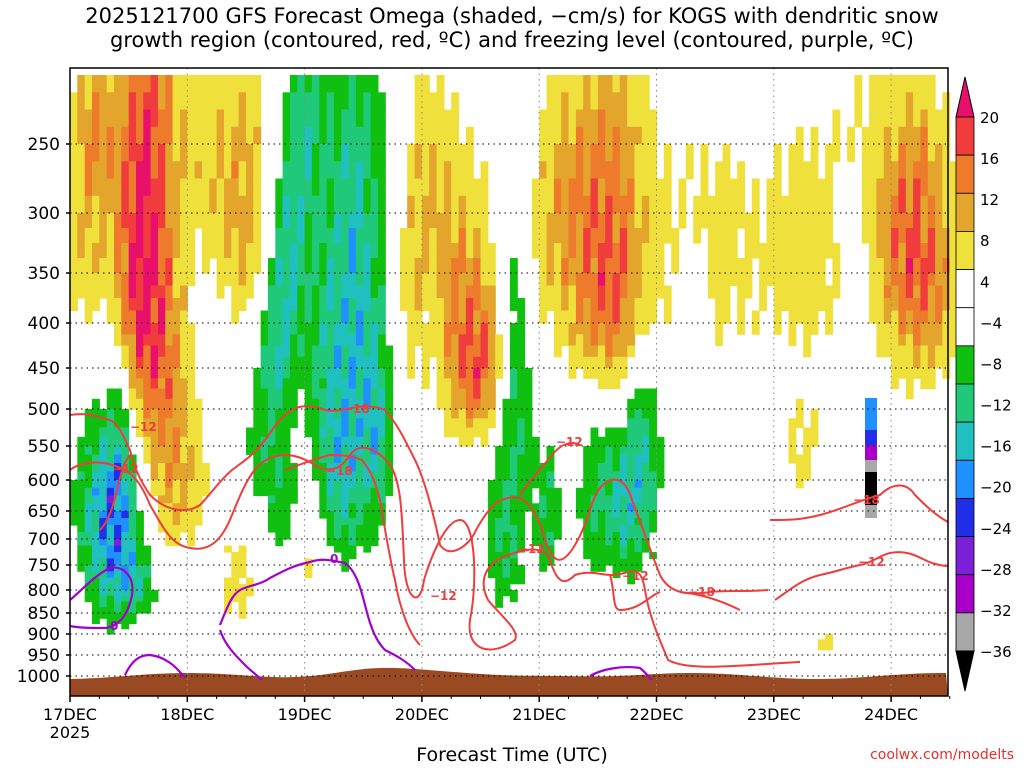 Image resolution: width=1024 pixels, height=768 pixels. Describe the element at coordinates (942, 755) in the screenshot. I see `credit-link: coolwx.com/modelts` at that location.